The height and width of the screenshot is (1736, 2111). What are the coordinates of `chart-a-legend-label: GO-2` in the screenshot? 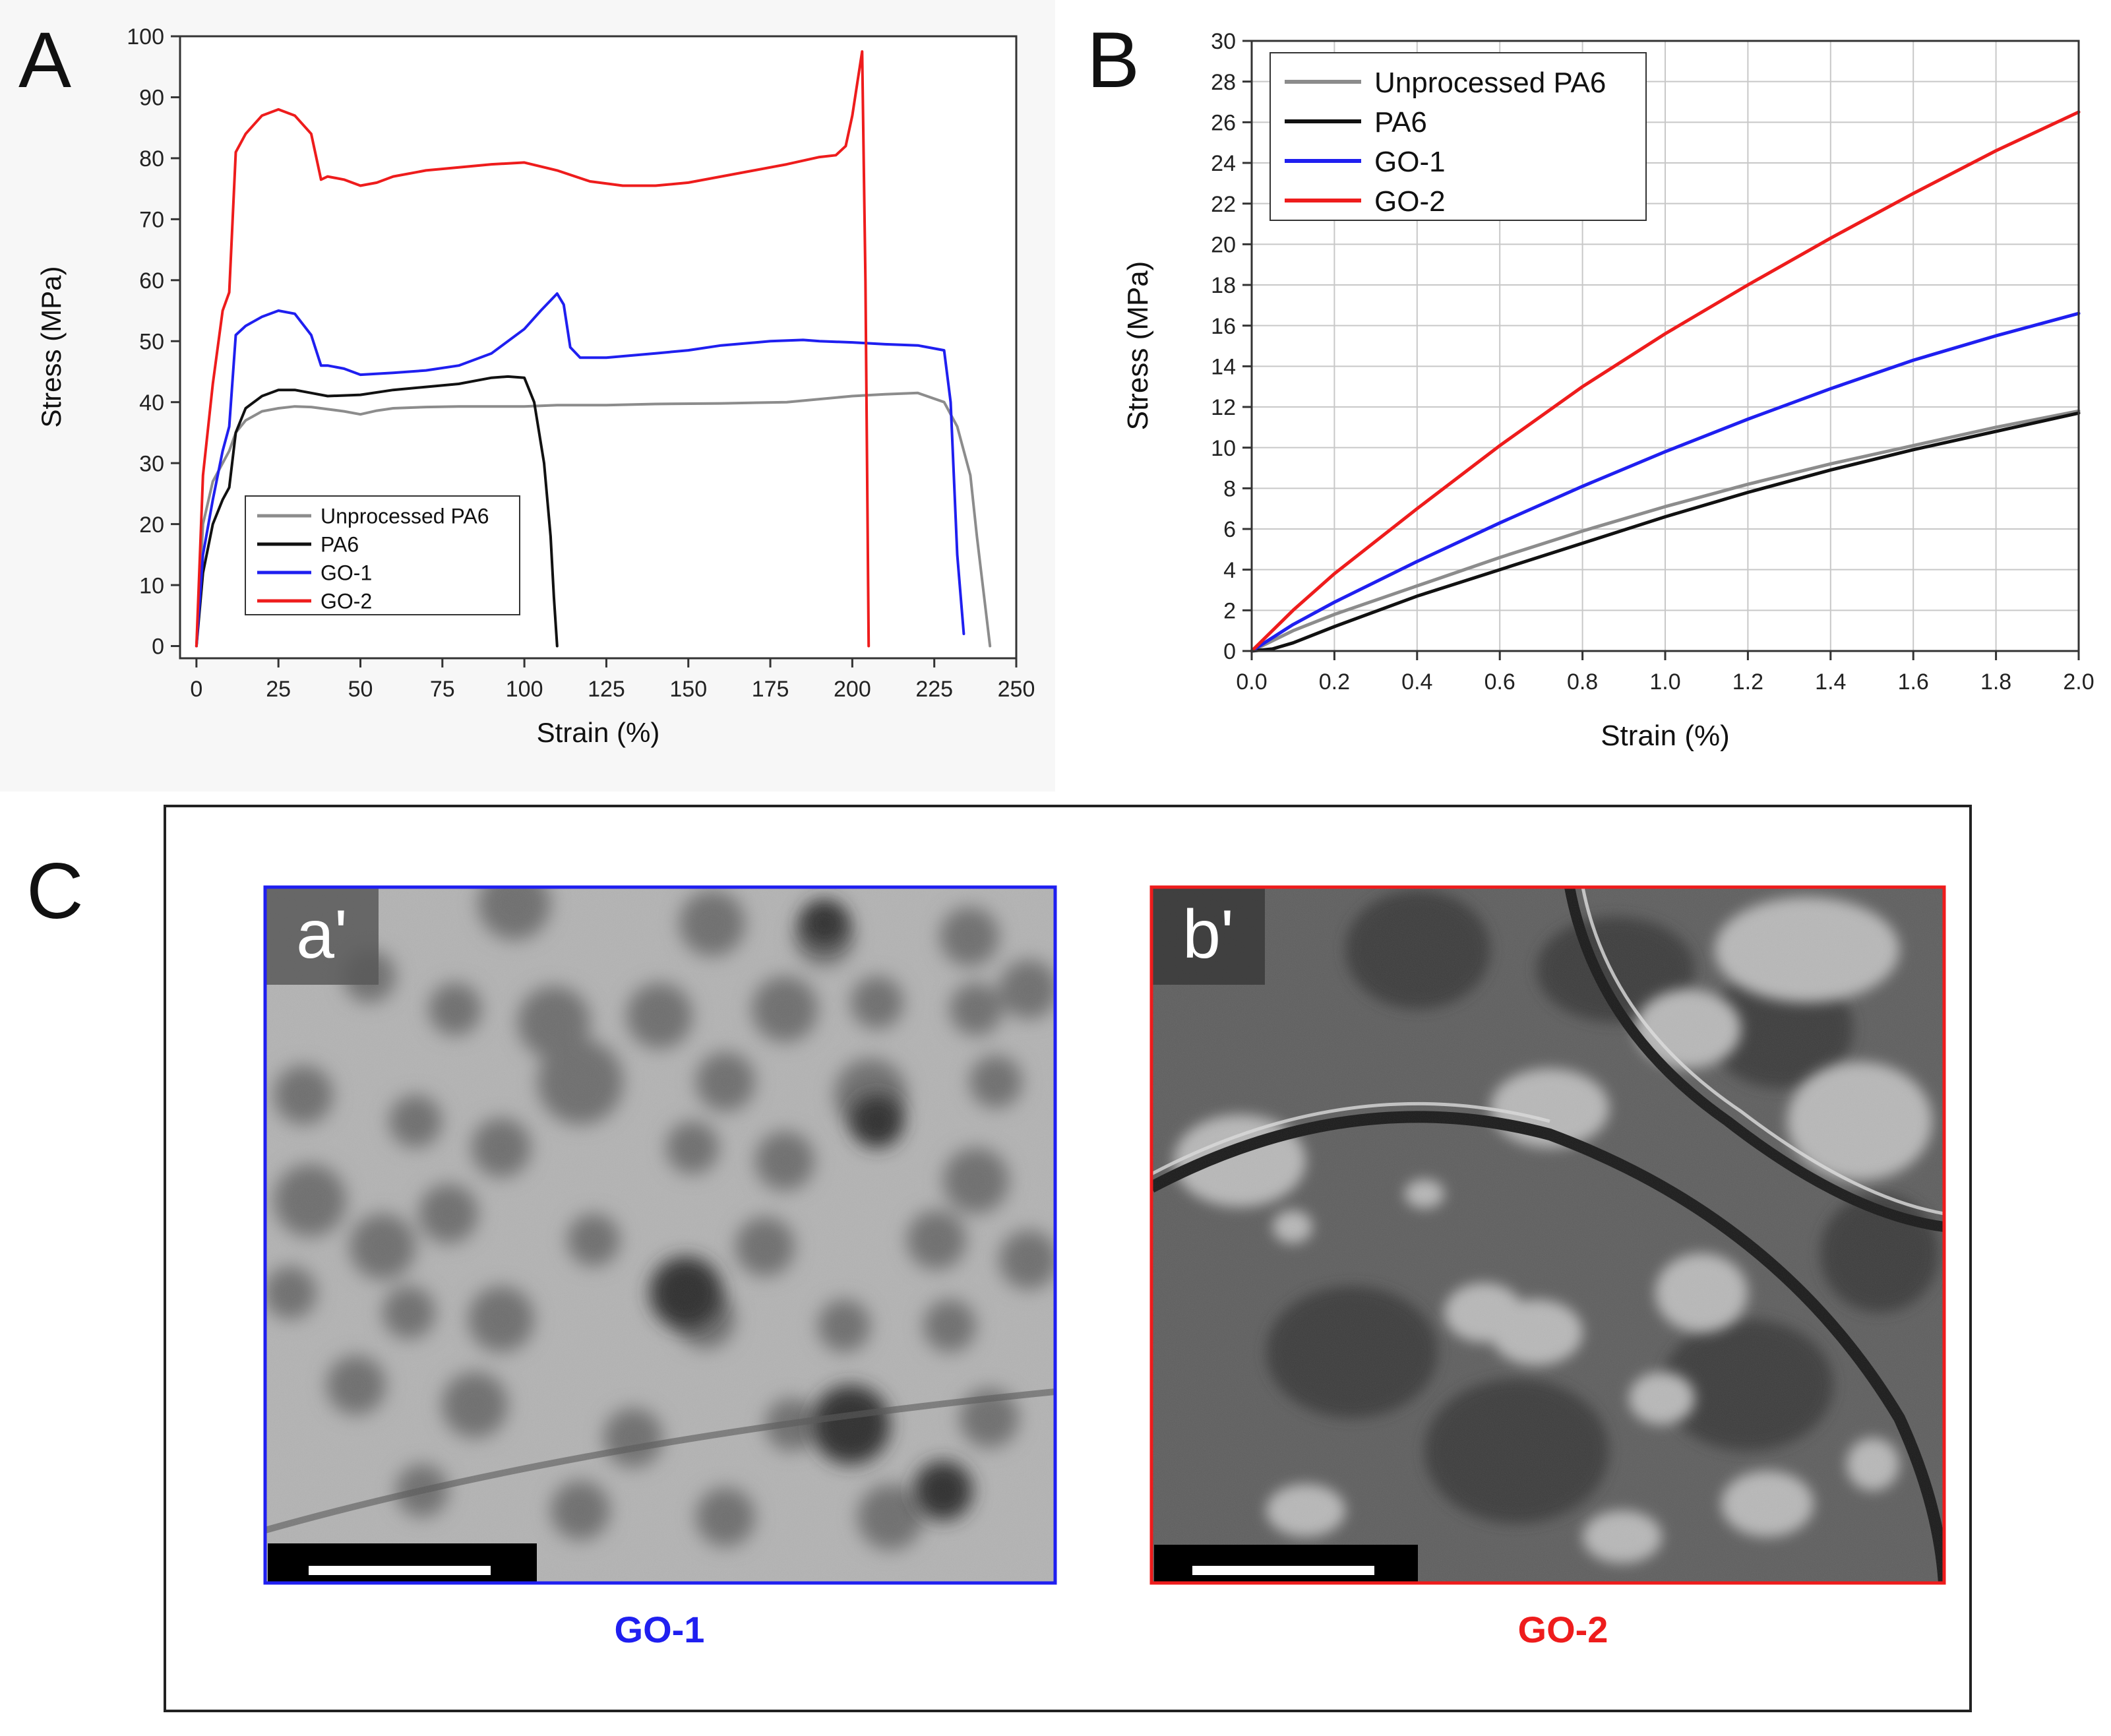 It's located at (347, 601).